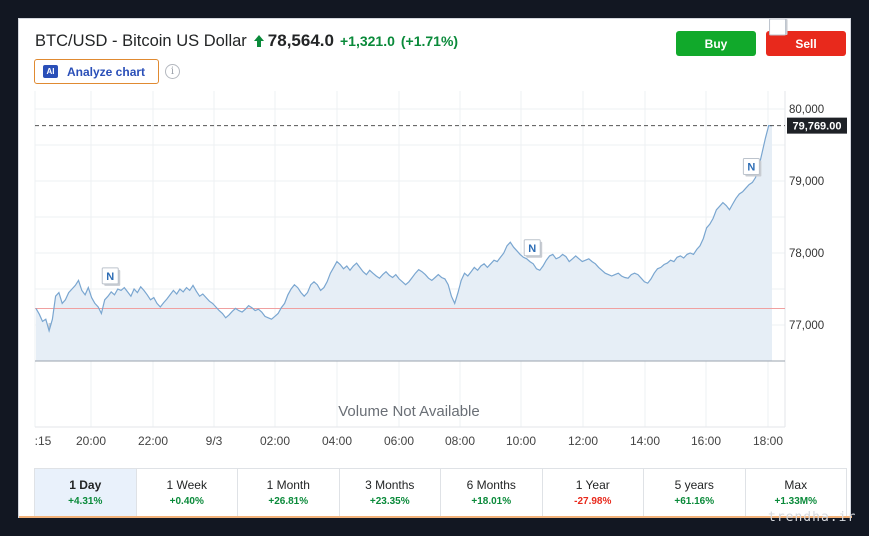  I want to click on period-tab: 6 Months +18.01%, so click(492, 492).